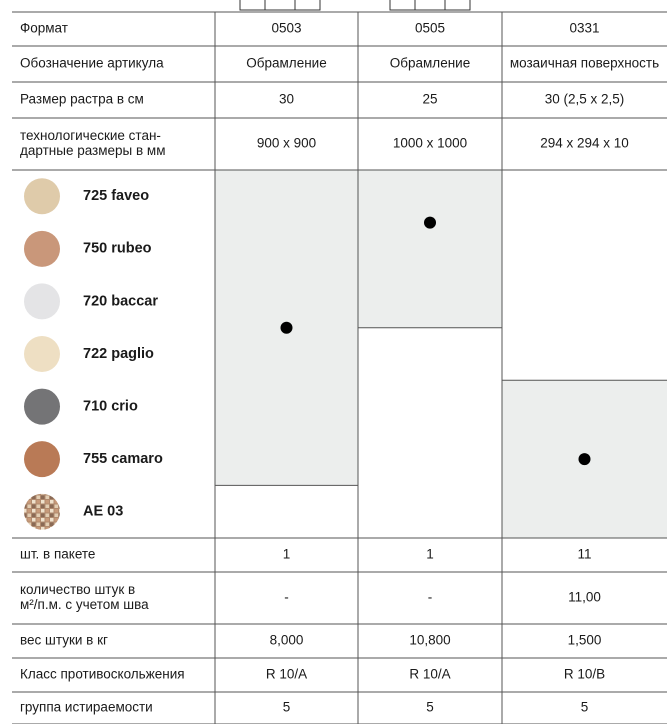  I want to click on cell-text: 11,00, so click(584, 597).